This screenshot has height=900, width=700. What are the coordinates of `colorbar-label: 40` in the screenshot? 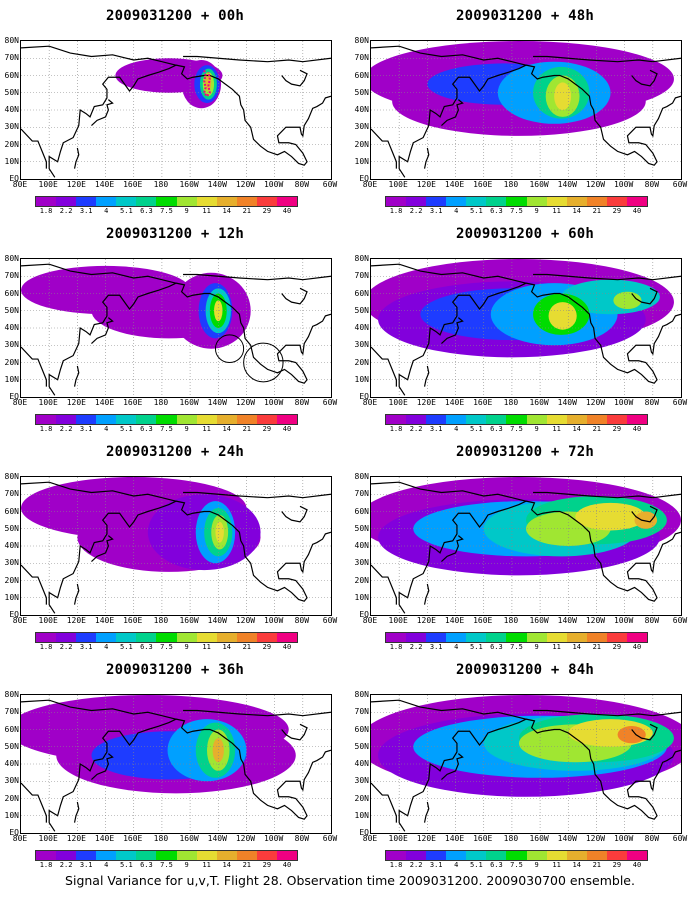 It's located at (287, 647).